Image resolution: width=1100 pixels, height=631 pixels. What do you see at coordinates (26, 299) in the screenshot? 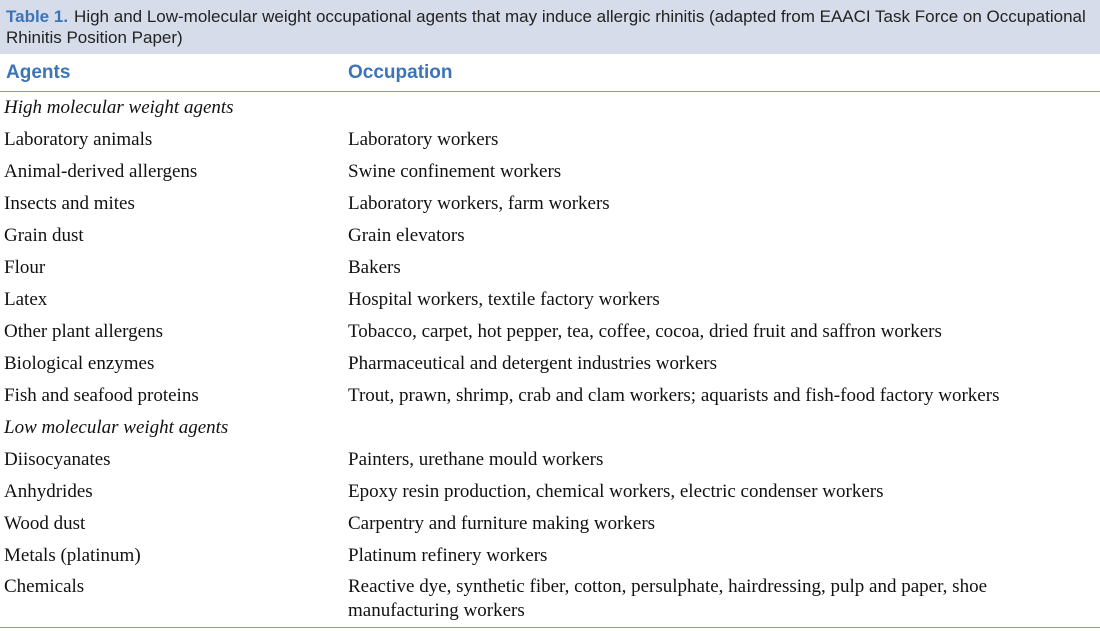
I see `agent-cell: Latex` at bounding box center [26, 299].